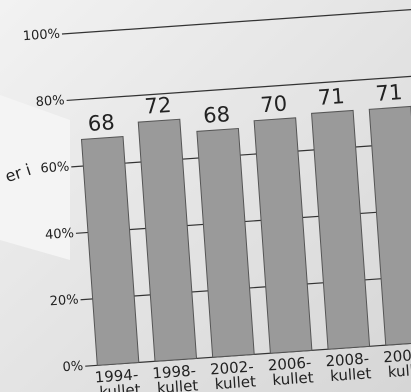 This screenshot has height=392, width=411. Describe the element at coordinates (274, 104) in the screenshot. I see `value-label: 70` at that location.